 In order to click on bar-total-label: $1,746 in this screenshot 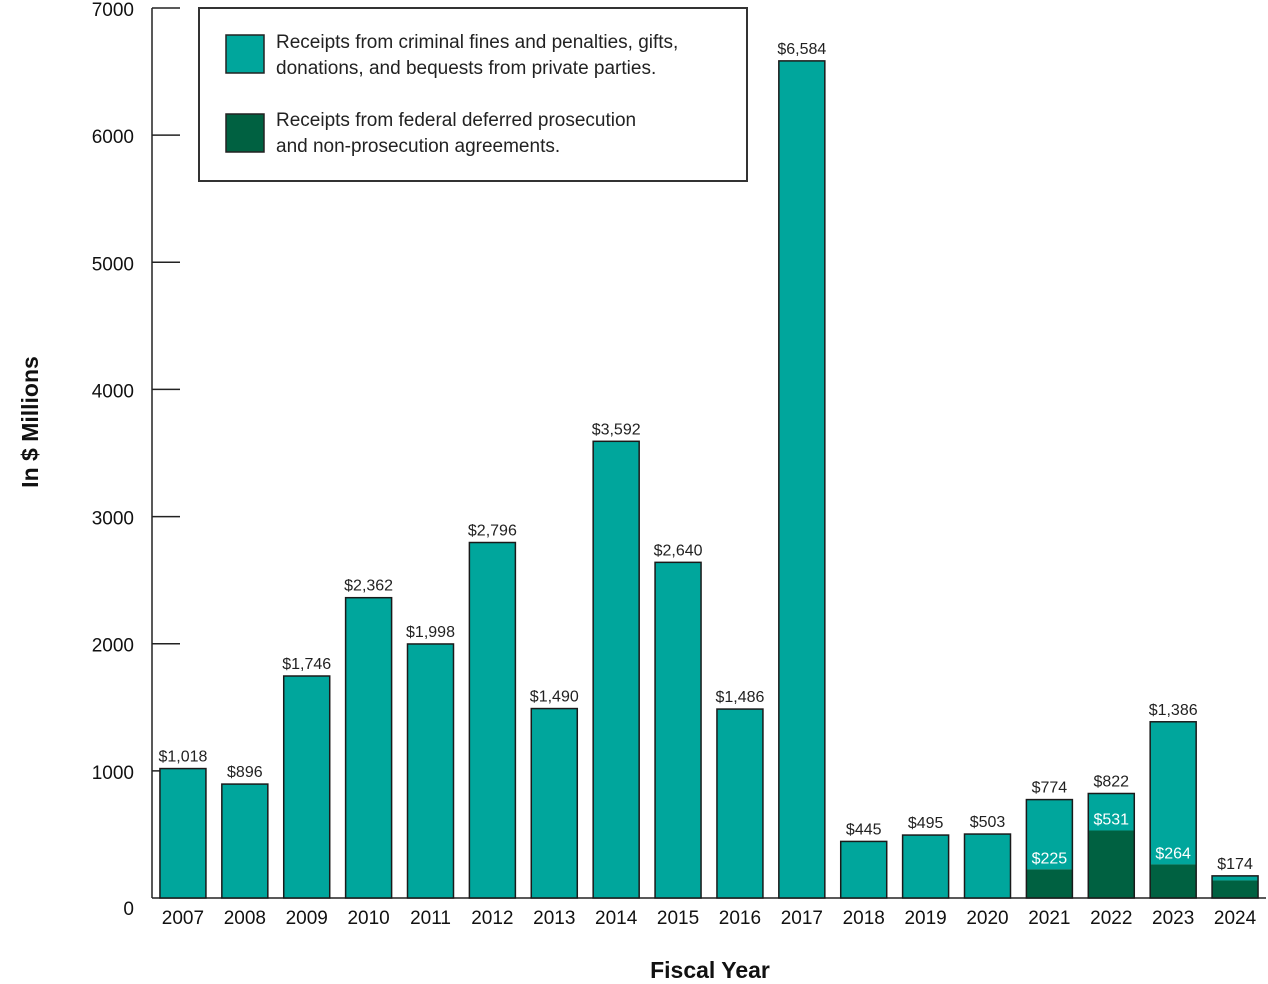, I will do `click(306, 664)`.